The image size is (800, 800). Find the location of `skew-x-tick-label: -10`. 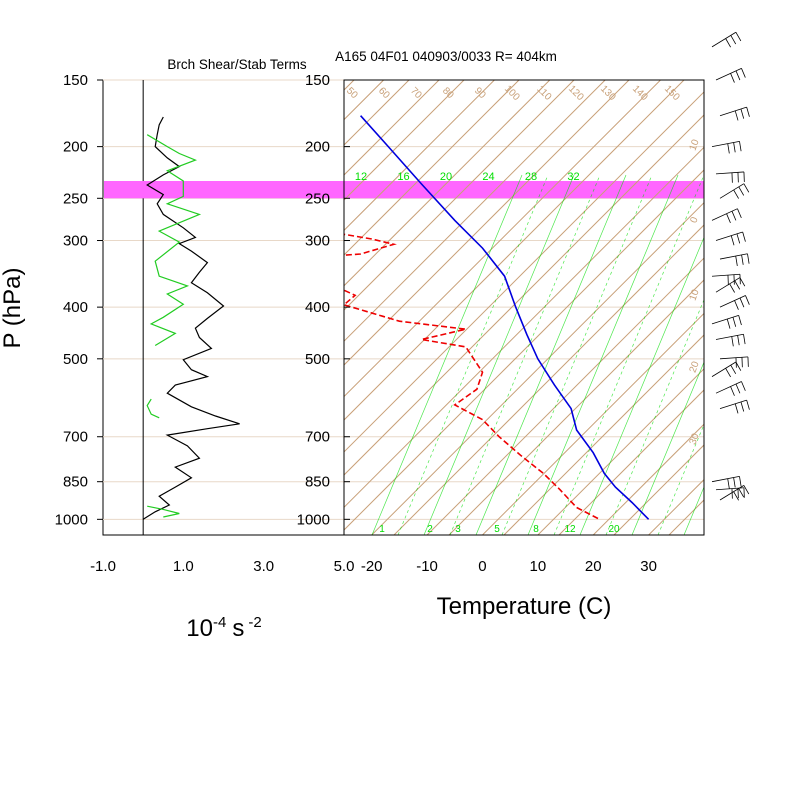

skew-x-tick-label: -10 is located at coordinates (427, 566).